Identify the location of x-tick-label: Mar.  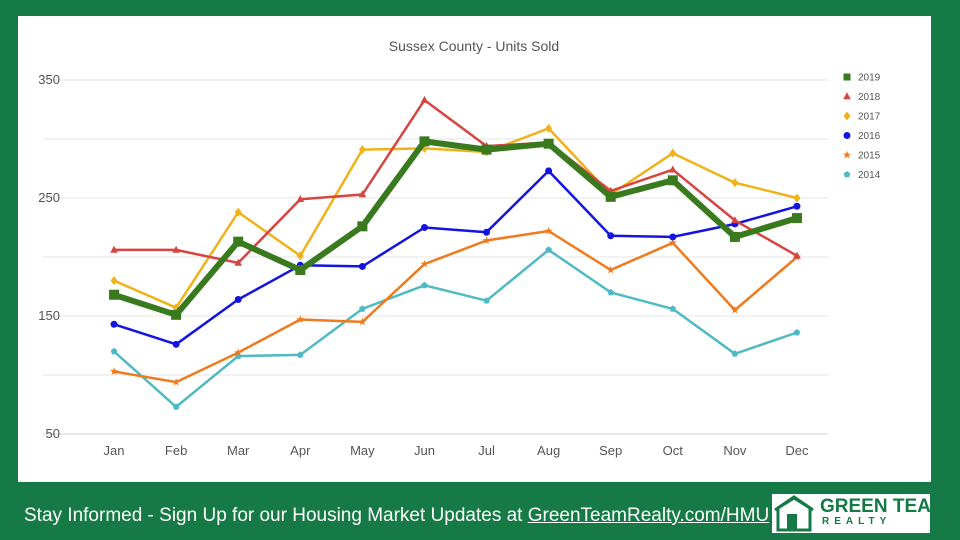
(238, 450).